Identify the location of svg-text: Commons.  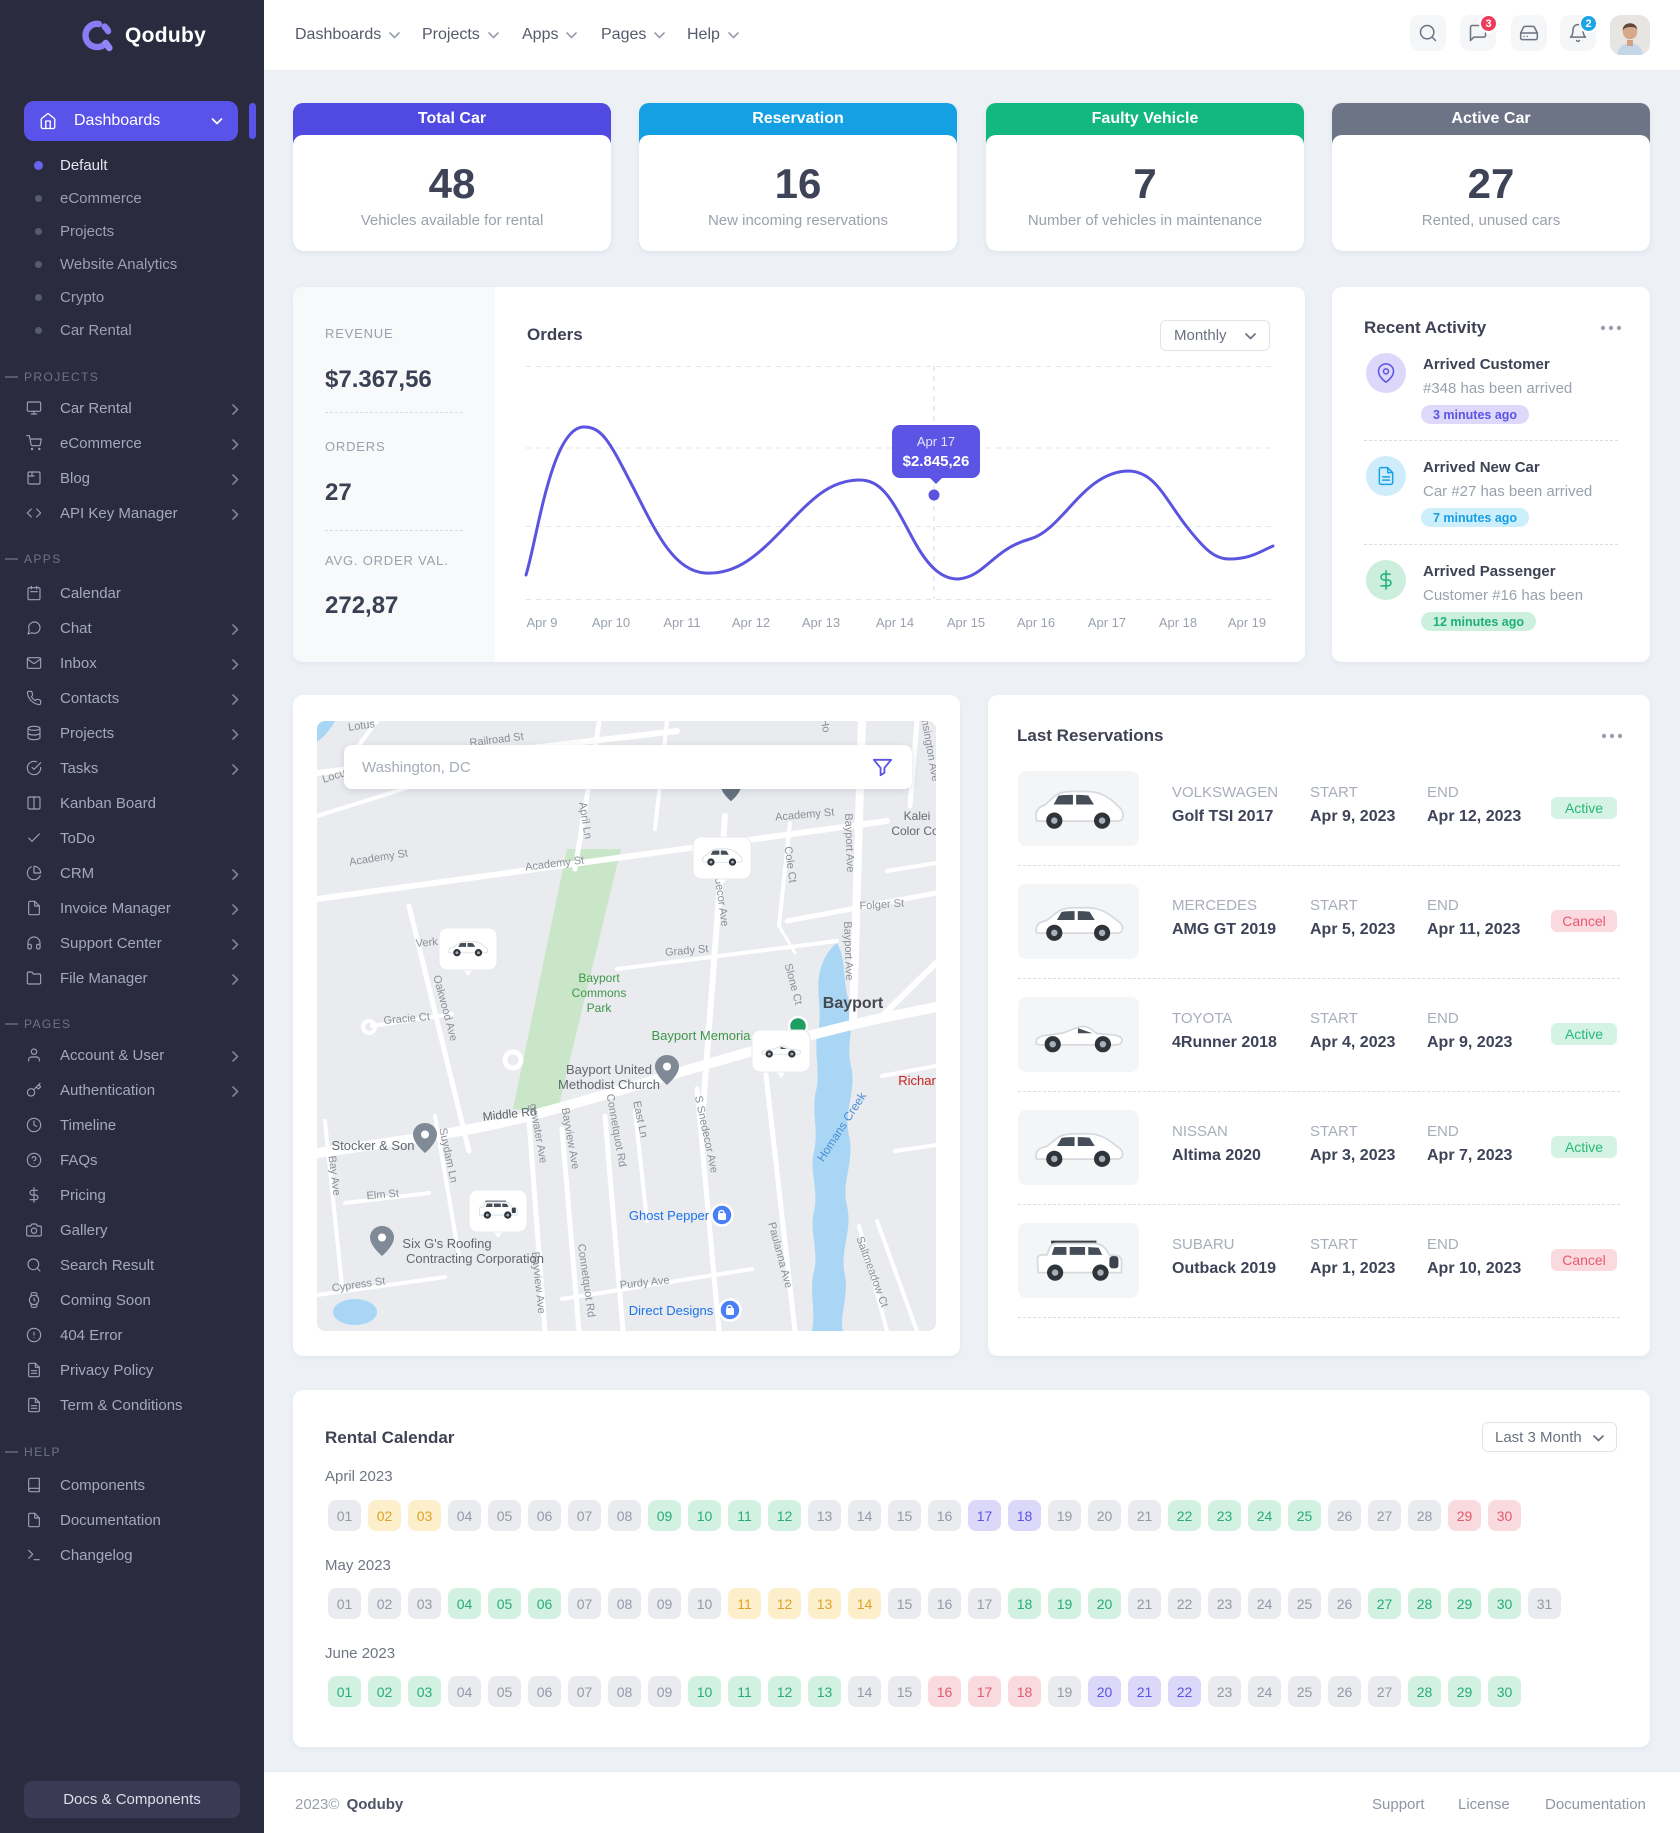
(599, 993).